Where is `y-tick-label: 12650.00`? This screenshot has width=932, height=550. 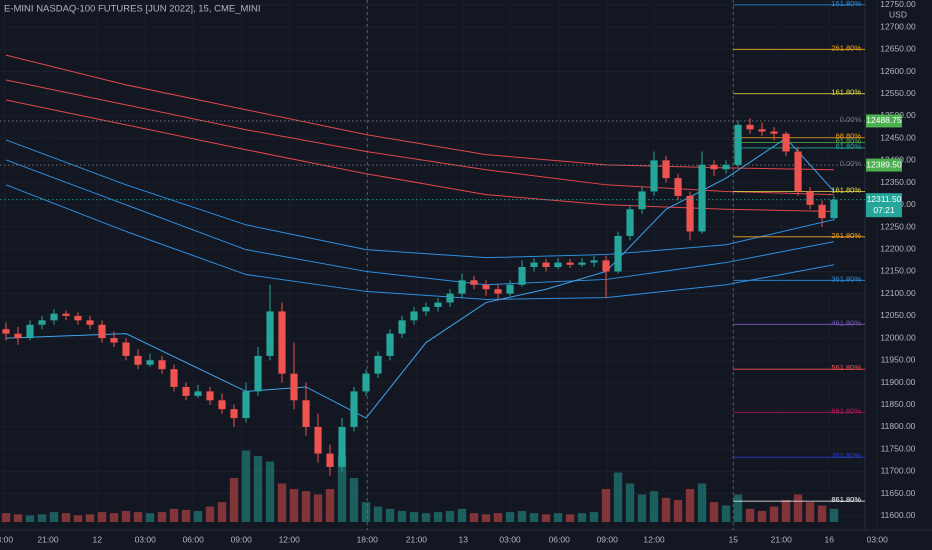 y-tick-label: 12650.00 is located at coordinates (898, 49).